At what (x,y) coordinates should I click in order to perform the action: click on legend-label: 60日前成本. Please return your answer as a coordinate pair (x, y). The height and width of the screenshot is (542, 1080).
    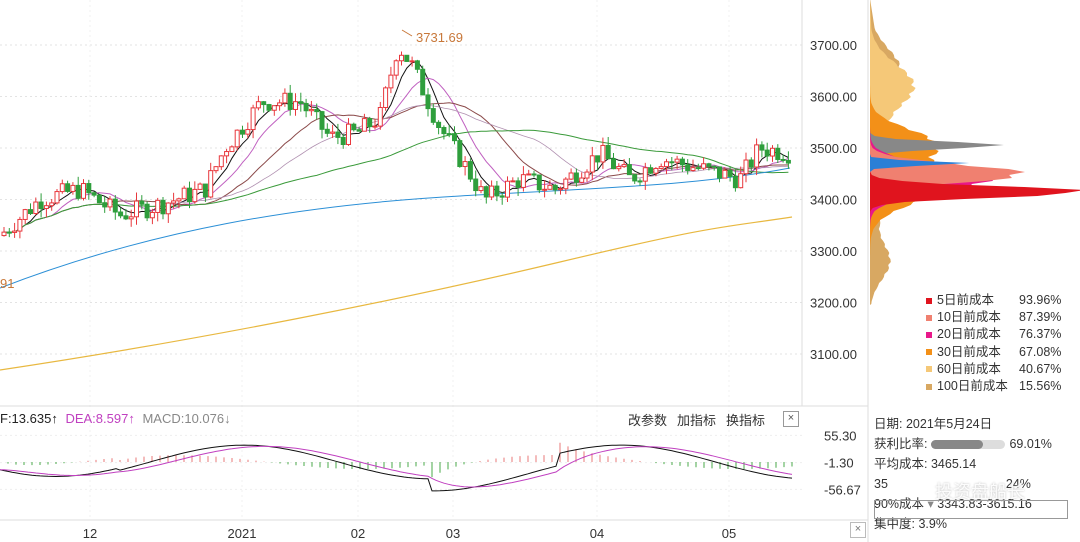
    Looking at the image, I should click on (969, 368).